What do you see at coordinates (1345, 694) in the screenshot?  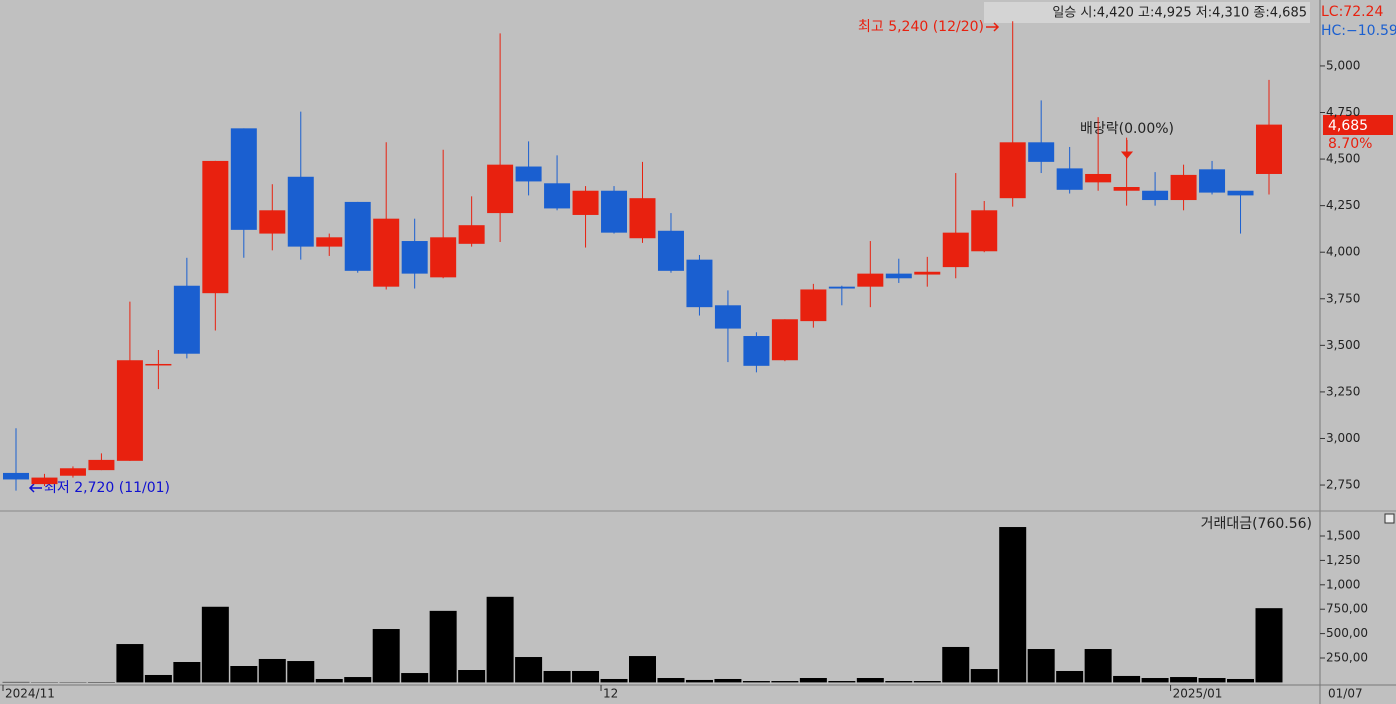 I see `current-date-label: 01/07` at bounding box center [1345, 694].